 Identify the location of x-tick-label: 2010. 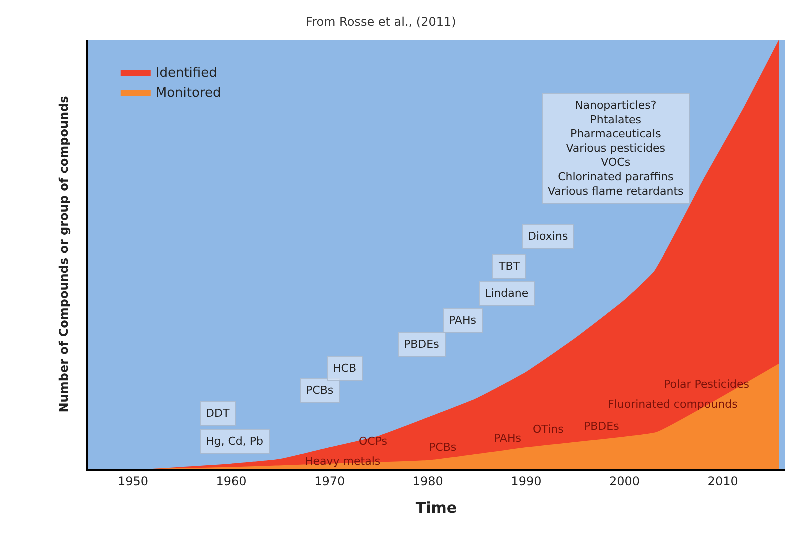
(723, 481).